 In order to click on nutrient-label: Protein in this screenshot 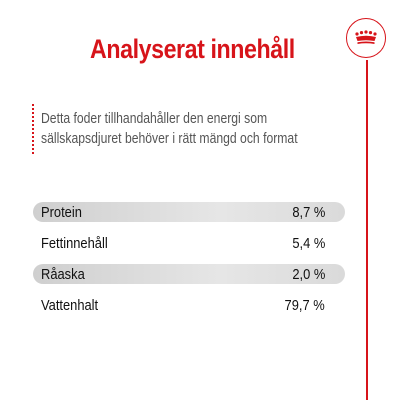, I will do `click(61, 212)`.